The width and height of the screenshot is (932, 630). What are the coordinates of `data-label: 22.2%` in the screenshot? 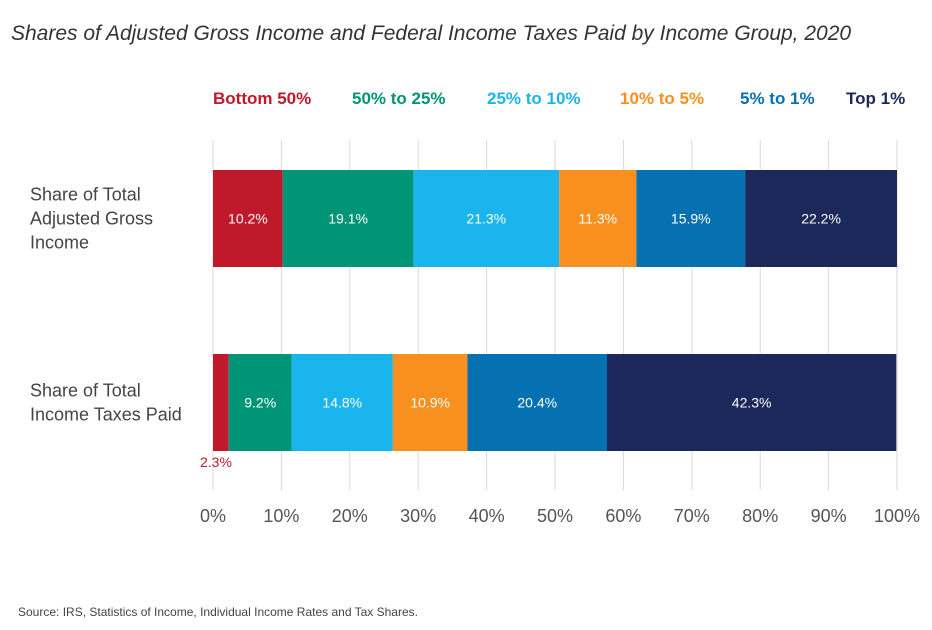 It's located at (821, 219).